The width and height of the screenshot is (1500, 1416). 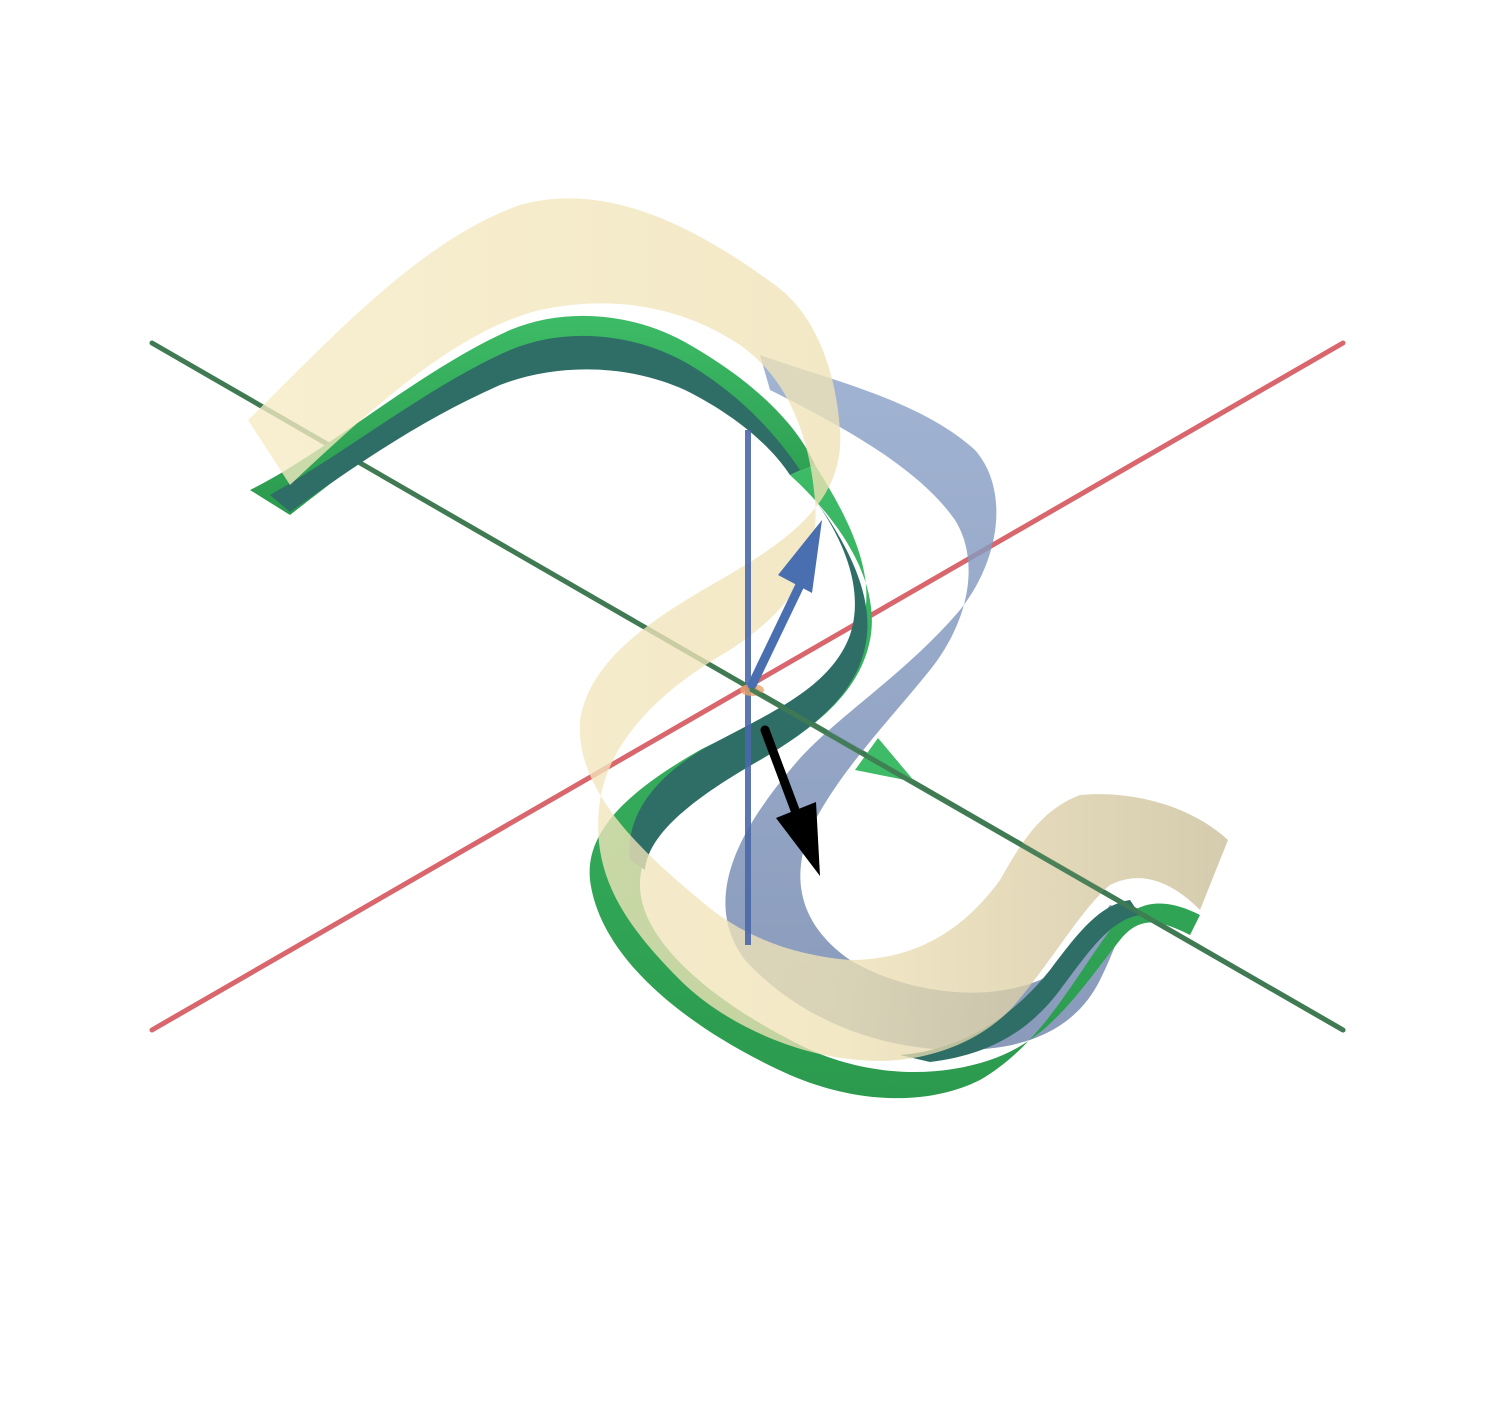 I want to click on blue-ribbon-surface, so click(x=927, y=702).